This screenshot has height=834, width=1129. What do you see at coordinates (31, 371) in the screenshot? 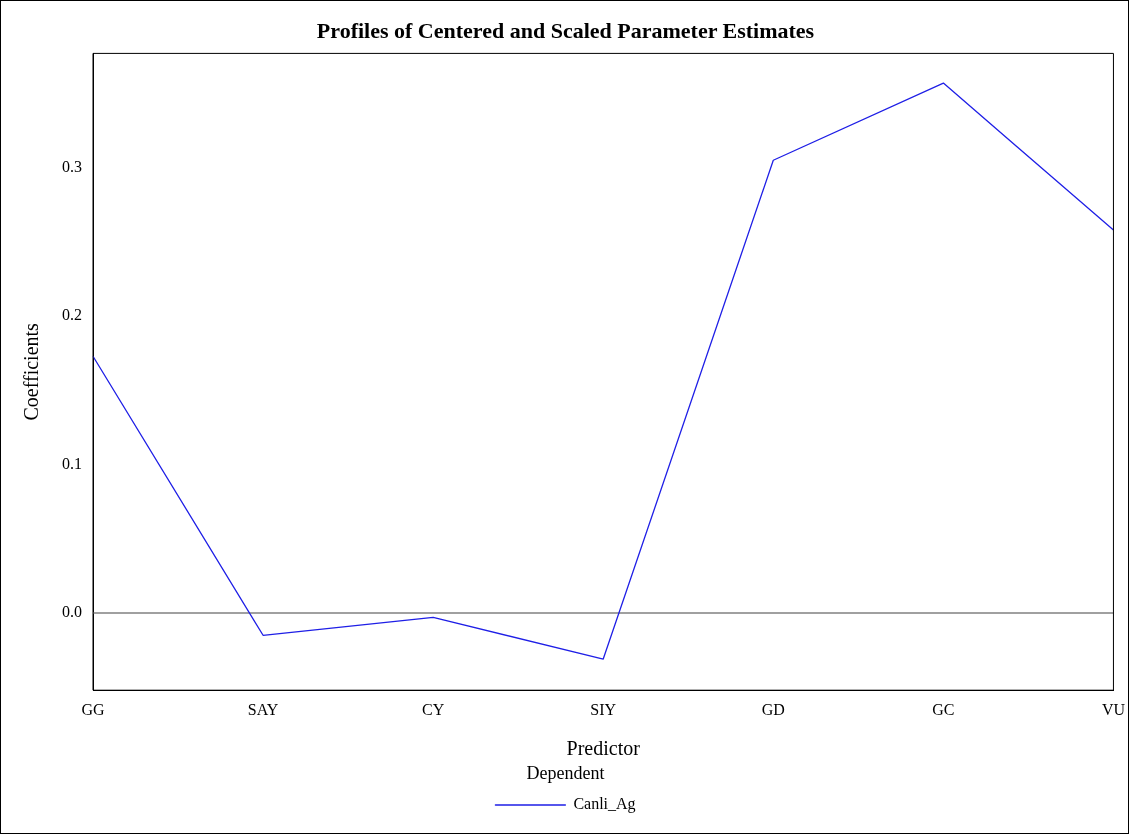
I see `y-axis-title: Coefficients` at bounding box center [31, 371].